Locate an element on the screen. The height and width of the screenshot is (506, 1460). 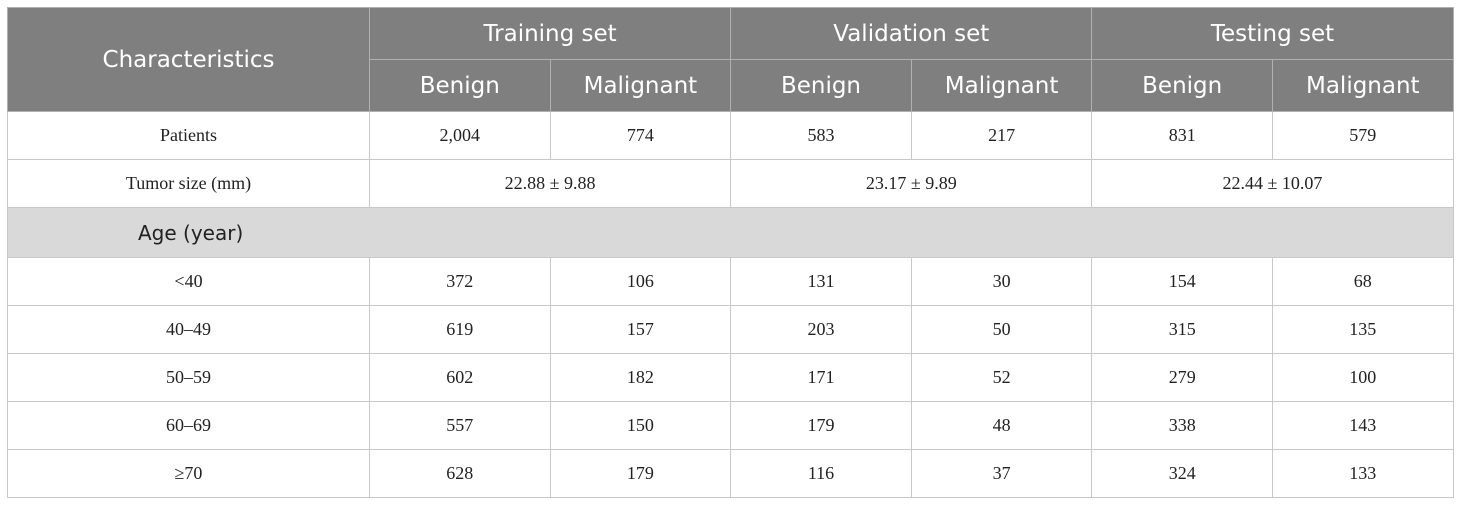
corner-header: Characteristics is located at coordinates (188, 59).